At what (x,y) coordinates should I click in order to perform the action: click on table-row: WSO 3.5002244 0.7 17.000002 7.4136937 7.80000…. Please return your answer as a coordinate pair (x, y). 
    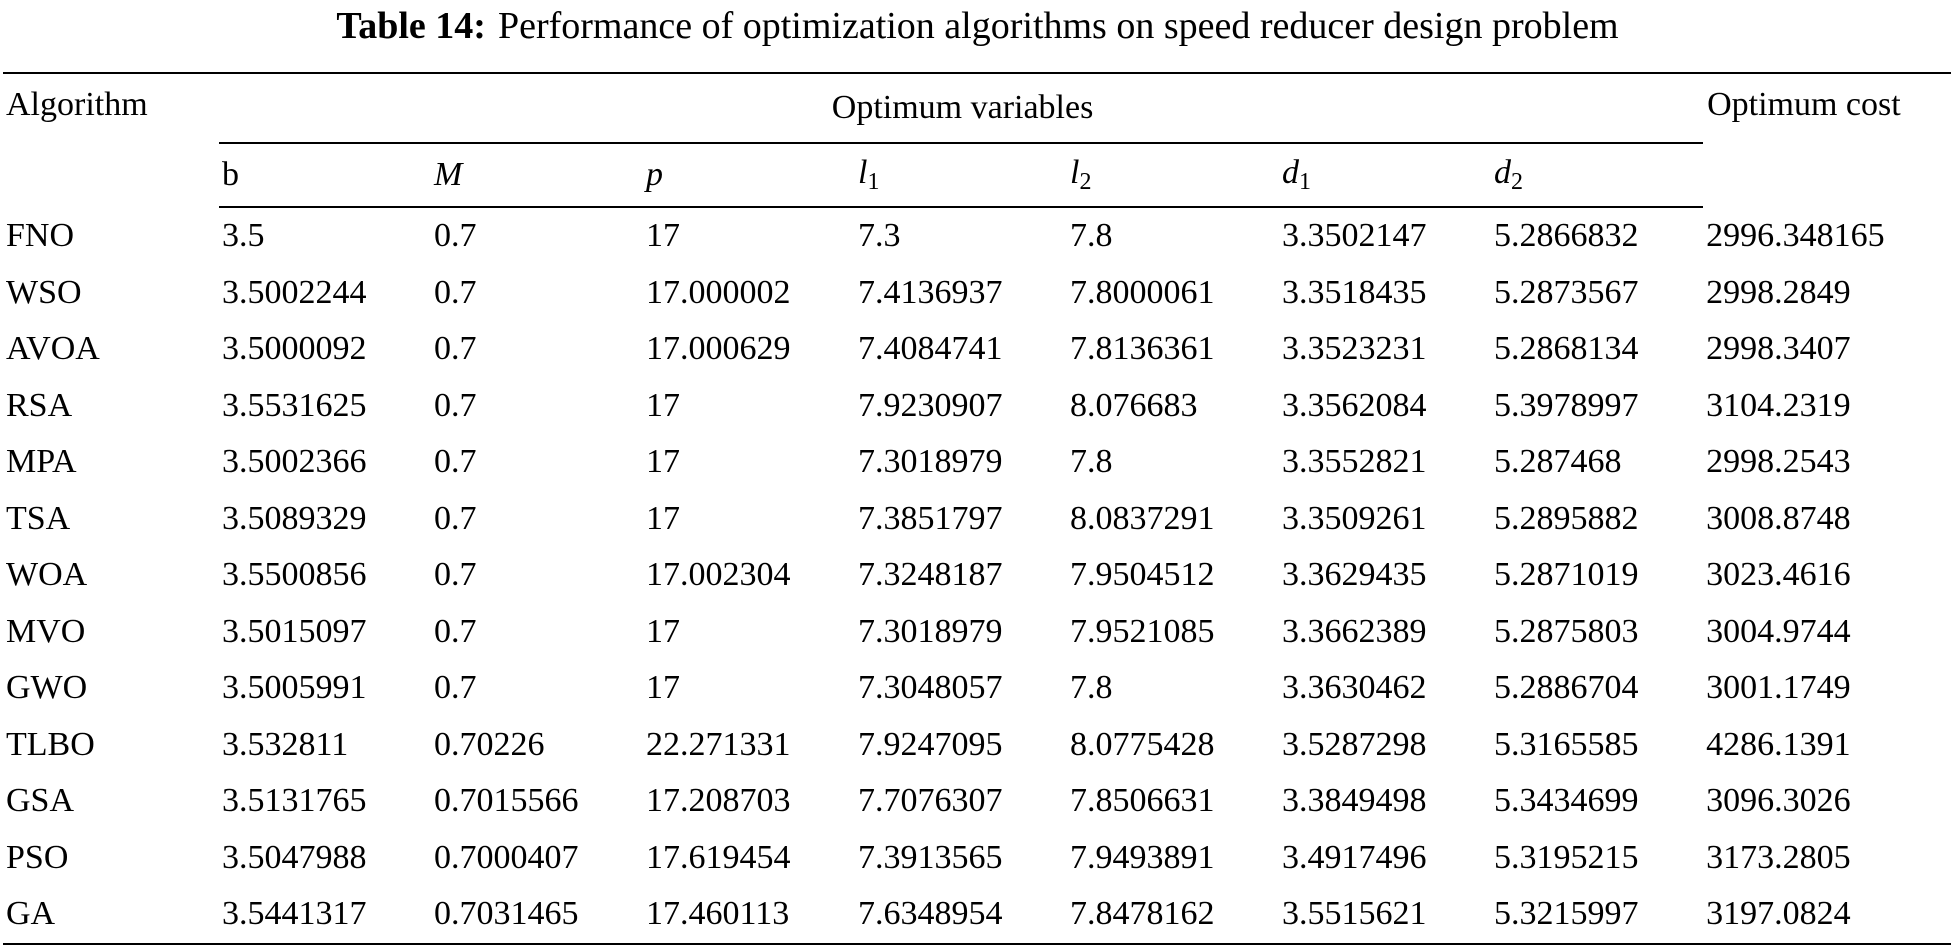
    Looking at the image, I should click on (977, 293).